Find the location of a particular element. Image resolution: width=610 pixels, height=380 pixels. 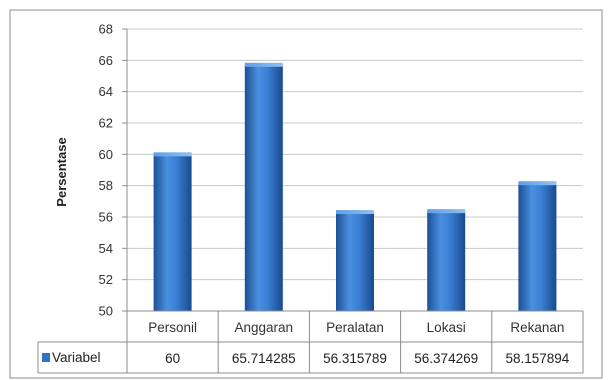

y-tick-label: 68 is located at coordinates (106, 29).